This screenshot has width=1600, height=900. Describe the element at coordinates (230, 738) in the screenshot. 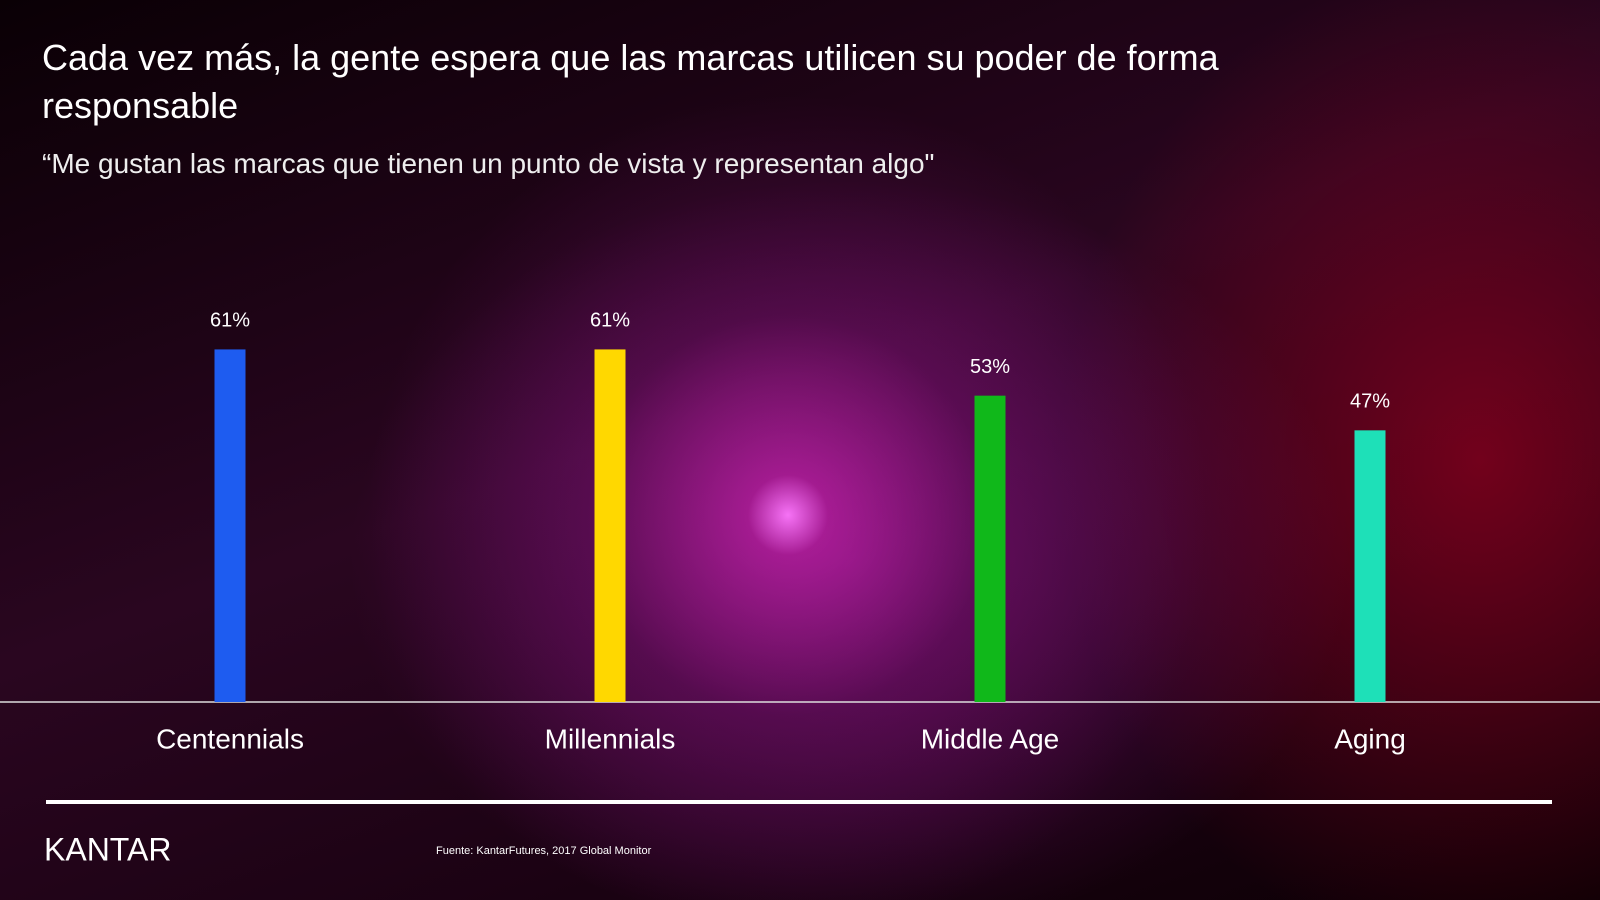

I see `x-tick-label: Centennials` at that location.